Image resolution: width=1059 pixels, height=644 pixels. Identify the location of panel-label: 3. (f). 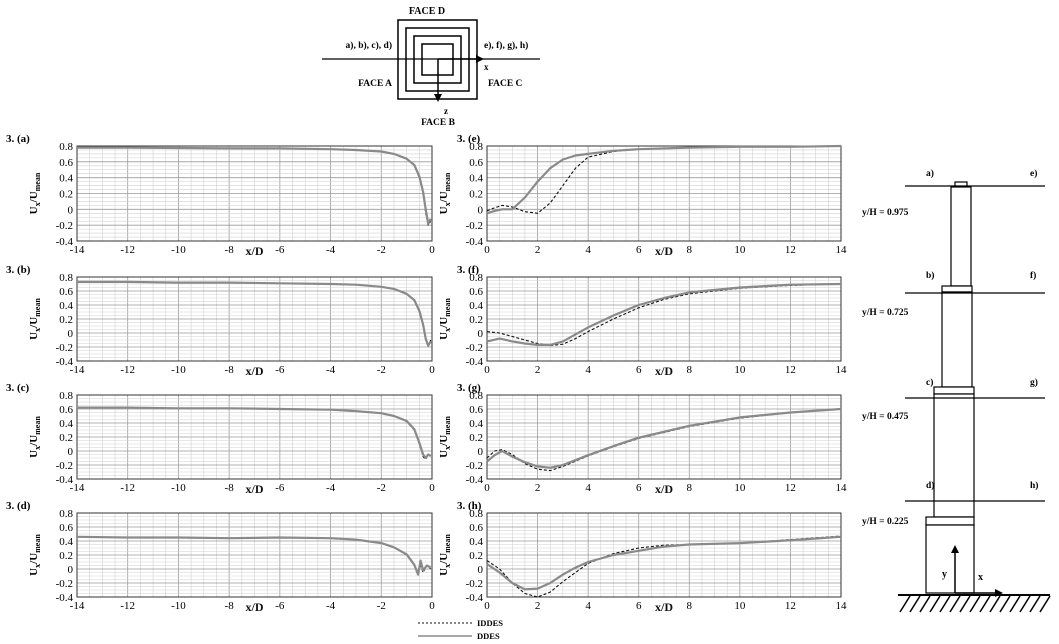
(468, 270).